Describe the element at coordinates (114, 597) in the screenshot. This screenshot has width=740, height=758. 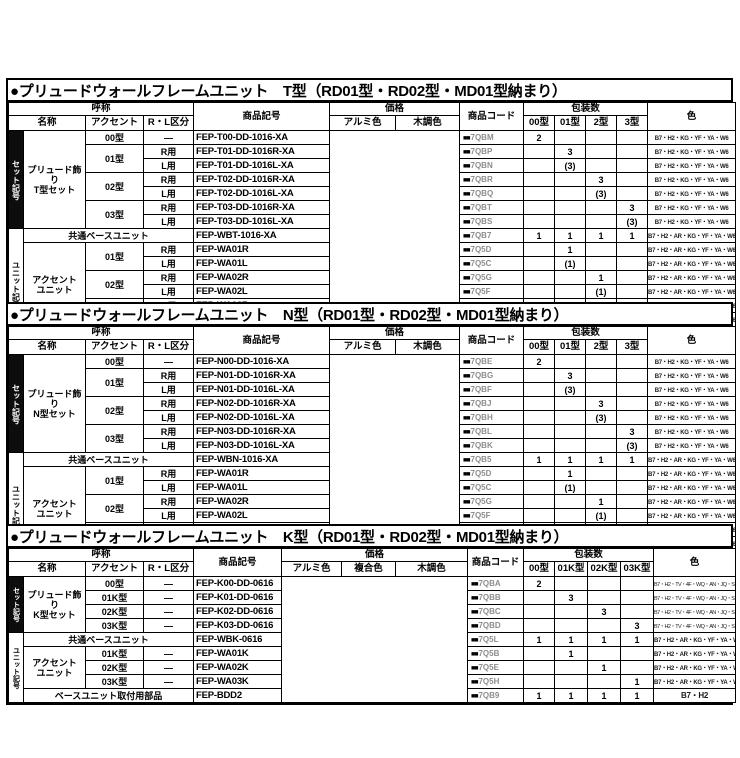
I see `accent-type-cell: 01K型` at that location.